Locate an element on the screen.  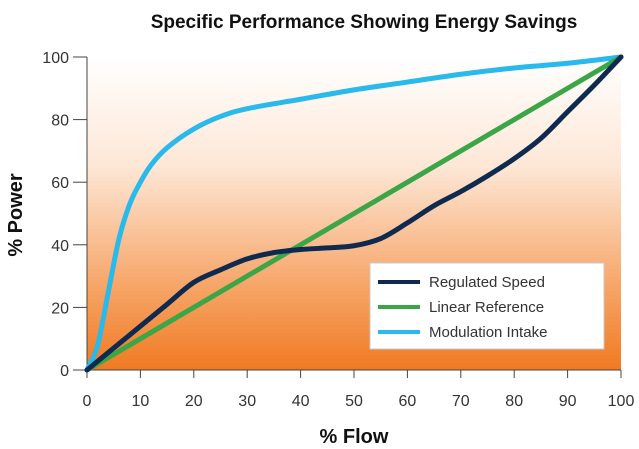
x-tick-label: 0 is located at coordinates (87, 401).